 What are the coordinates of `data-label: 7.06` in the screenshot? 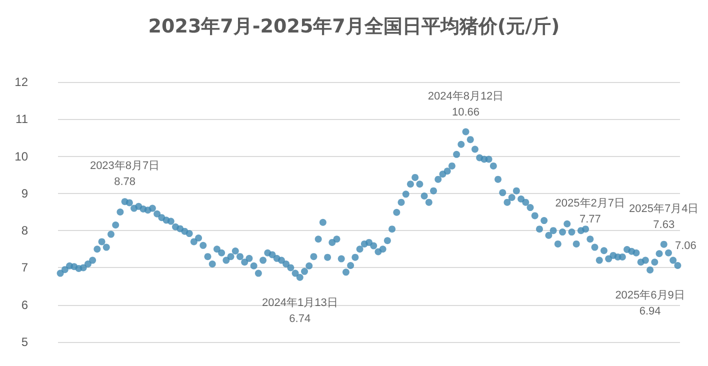 It's located at (685, 246).